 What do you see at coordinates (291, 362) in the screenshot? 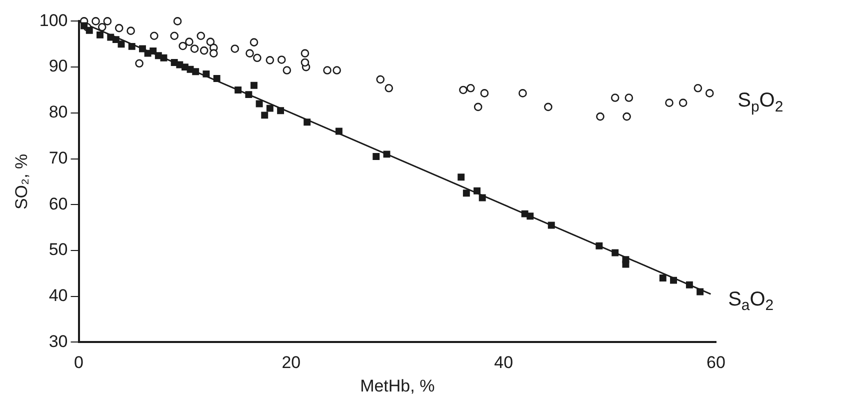
I see `x-tick-label: 20` at bounding box center [291, 362].